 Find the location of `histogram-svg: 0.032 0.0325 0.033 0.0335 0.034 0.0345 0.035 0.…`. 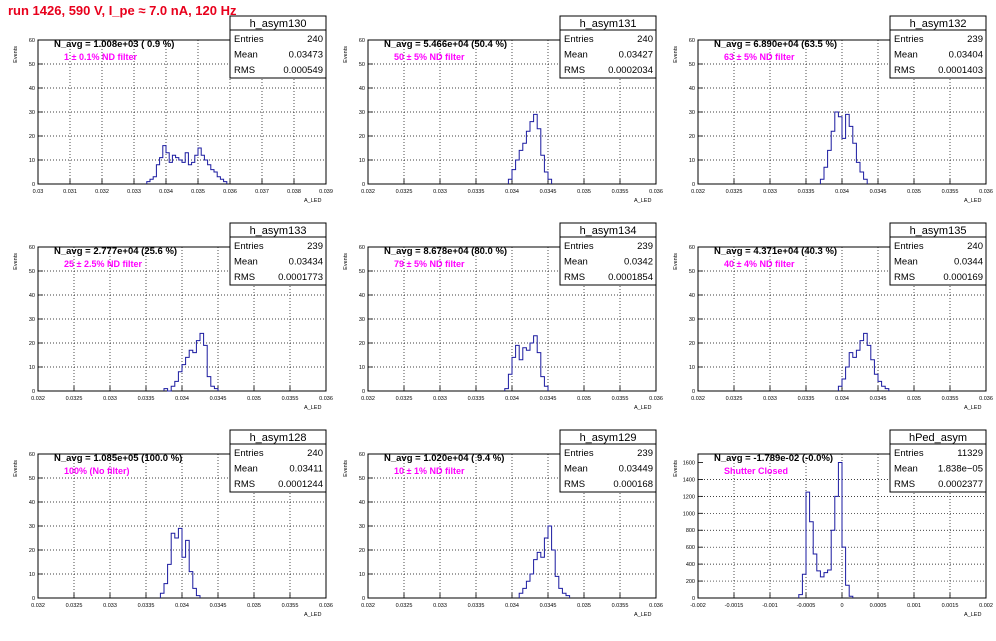

histogram-svg: 0.032 0.0325 0.033 0.0335 0.034 0.0345 0.035 0.… is located at coordinates (833, 316).